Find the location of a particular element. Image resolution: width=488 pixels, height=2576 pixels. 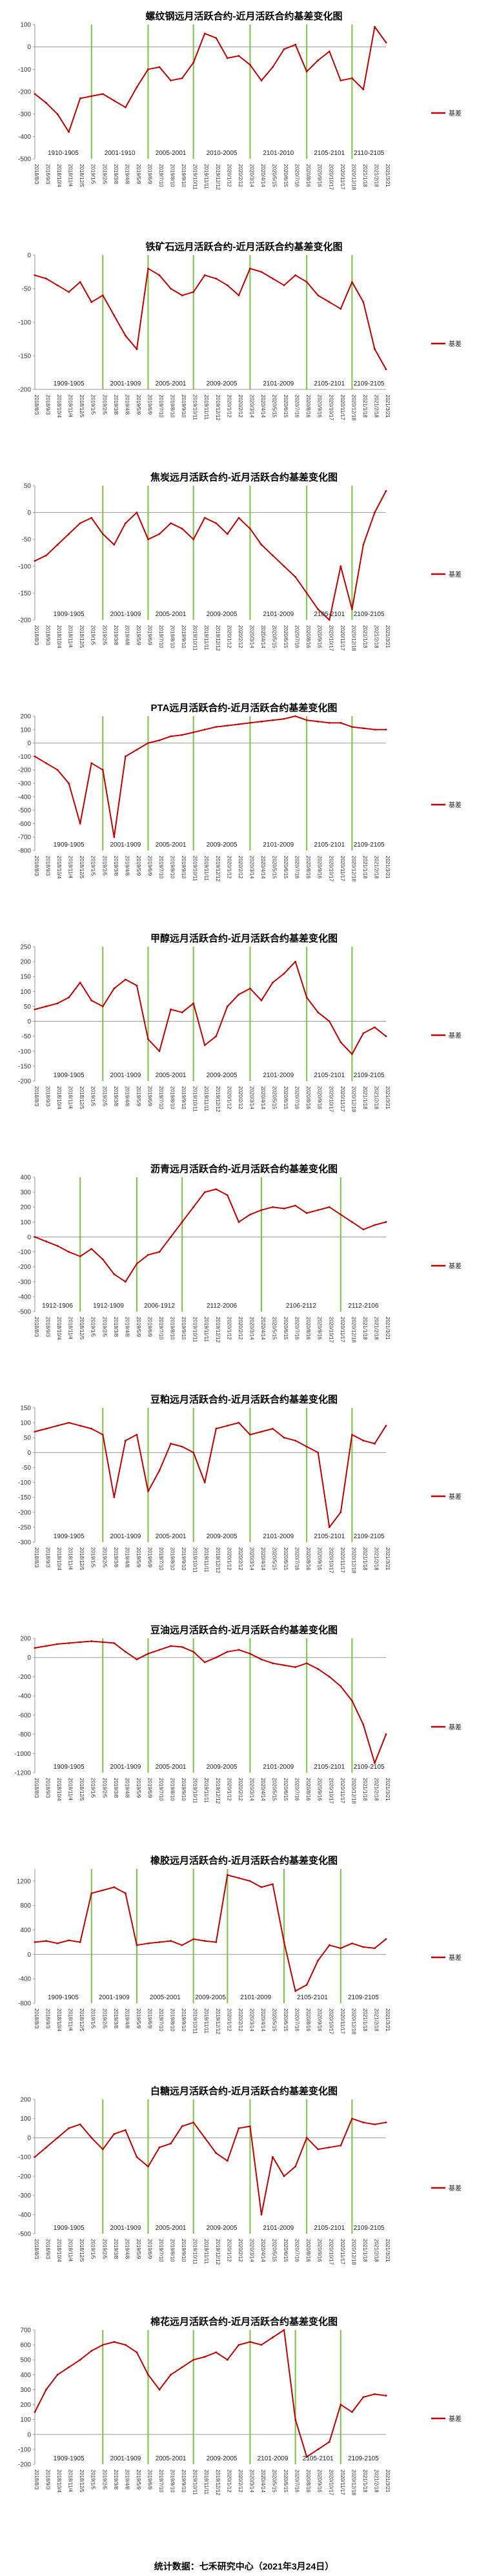

x-tick-label: 2019/6/9 is located at coordinates (149, 2479).